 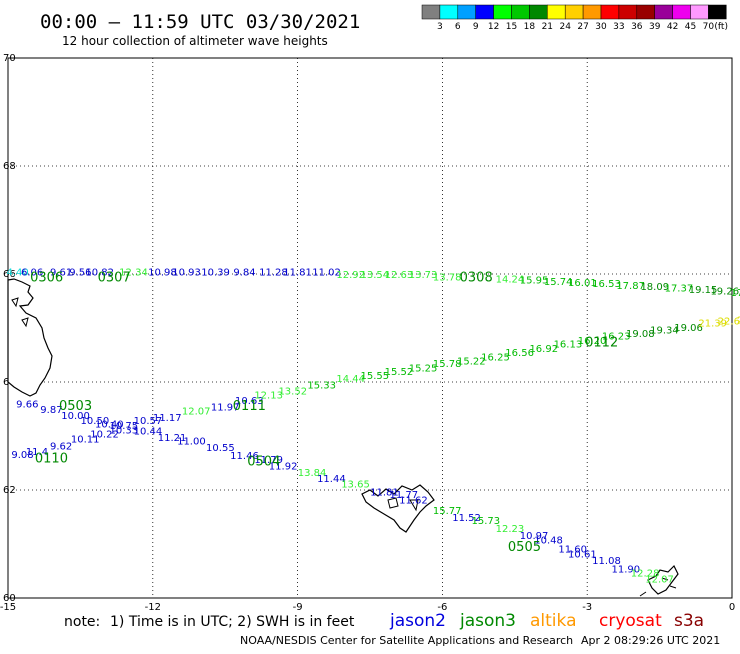 I want to click on swh-value: 19.26, so click(x=724, y=292).